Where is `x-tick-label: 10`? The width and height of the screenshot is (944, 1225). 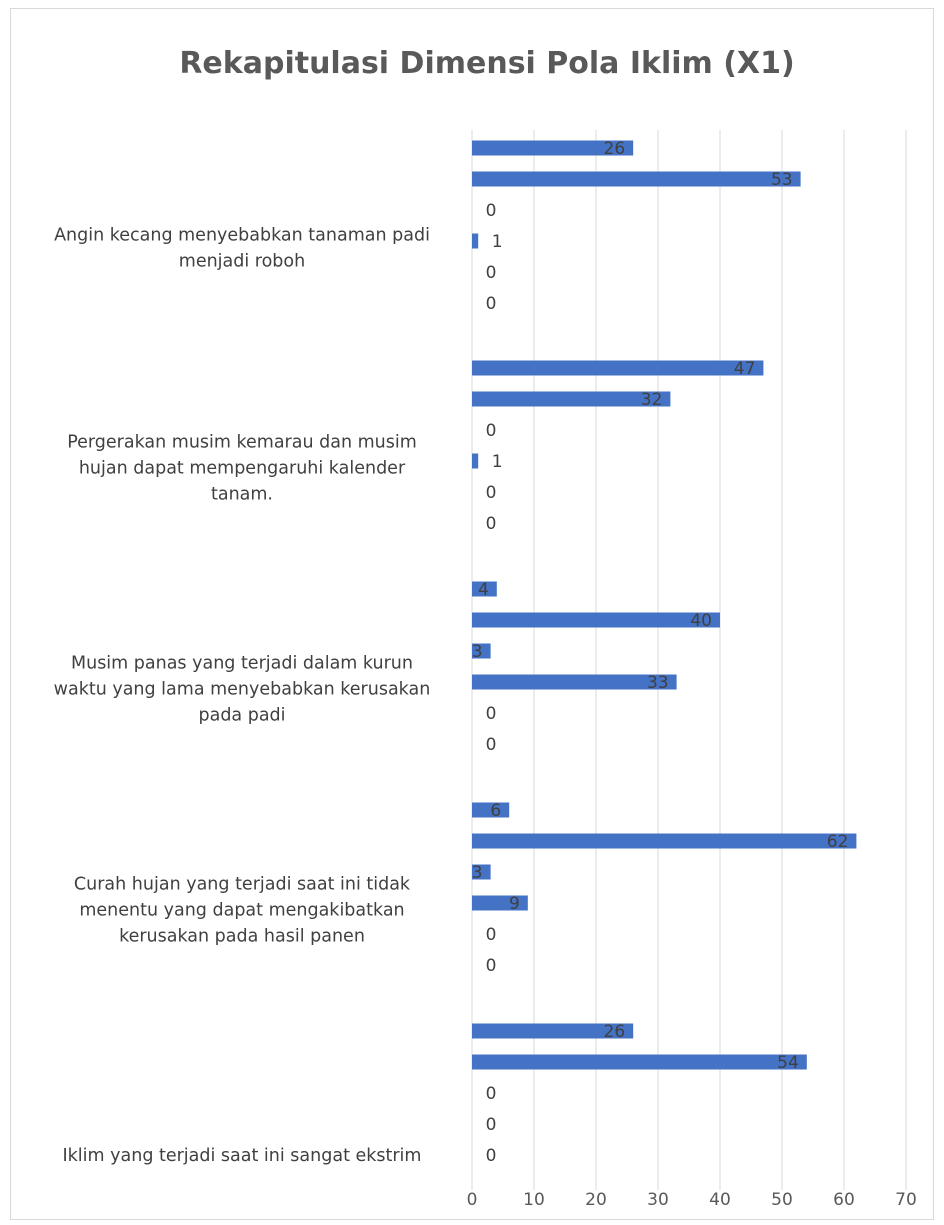
x-tick-label: 10 is located at coordinates (534, 1200).